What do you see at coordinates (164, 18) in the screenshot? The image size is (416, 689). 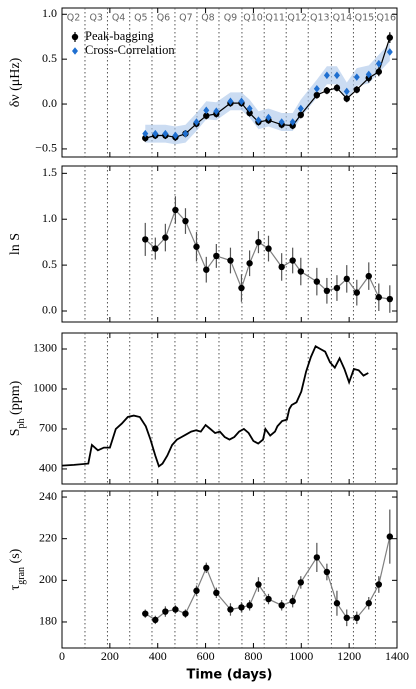 I see `quarter-label: Q6` at bounding box center [164, 18].